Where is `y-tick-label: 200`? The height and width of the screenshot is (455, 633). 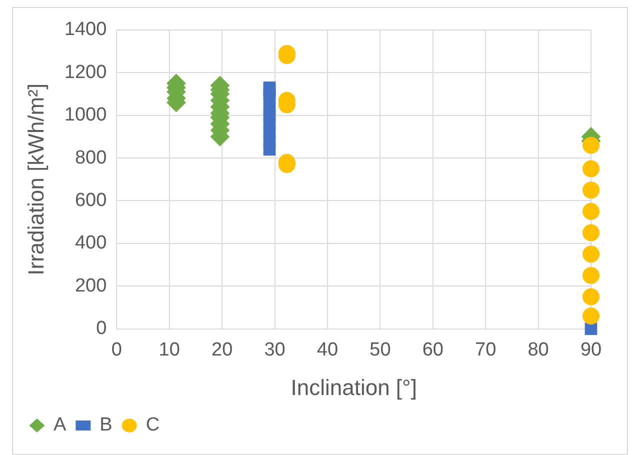 y-tick-label: 200 is located at coordinates (90, 285).